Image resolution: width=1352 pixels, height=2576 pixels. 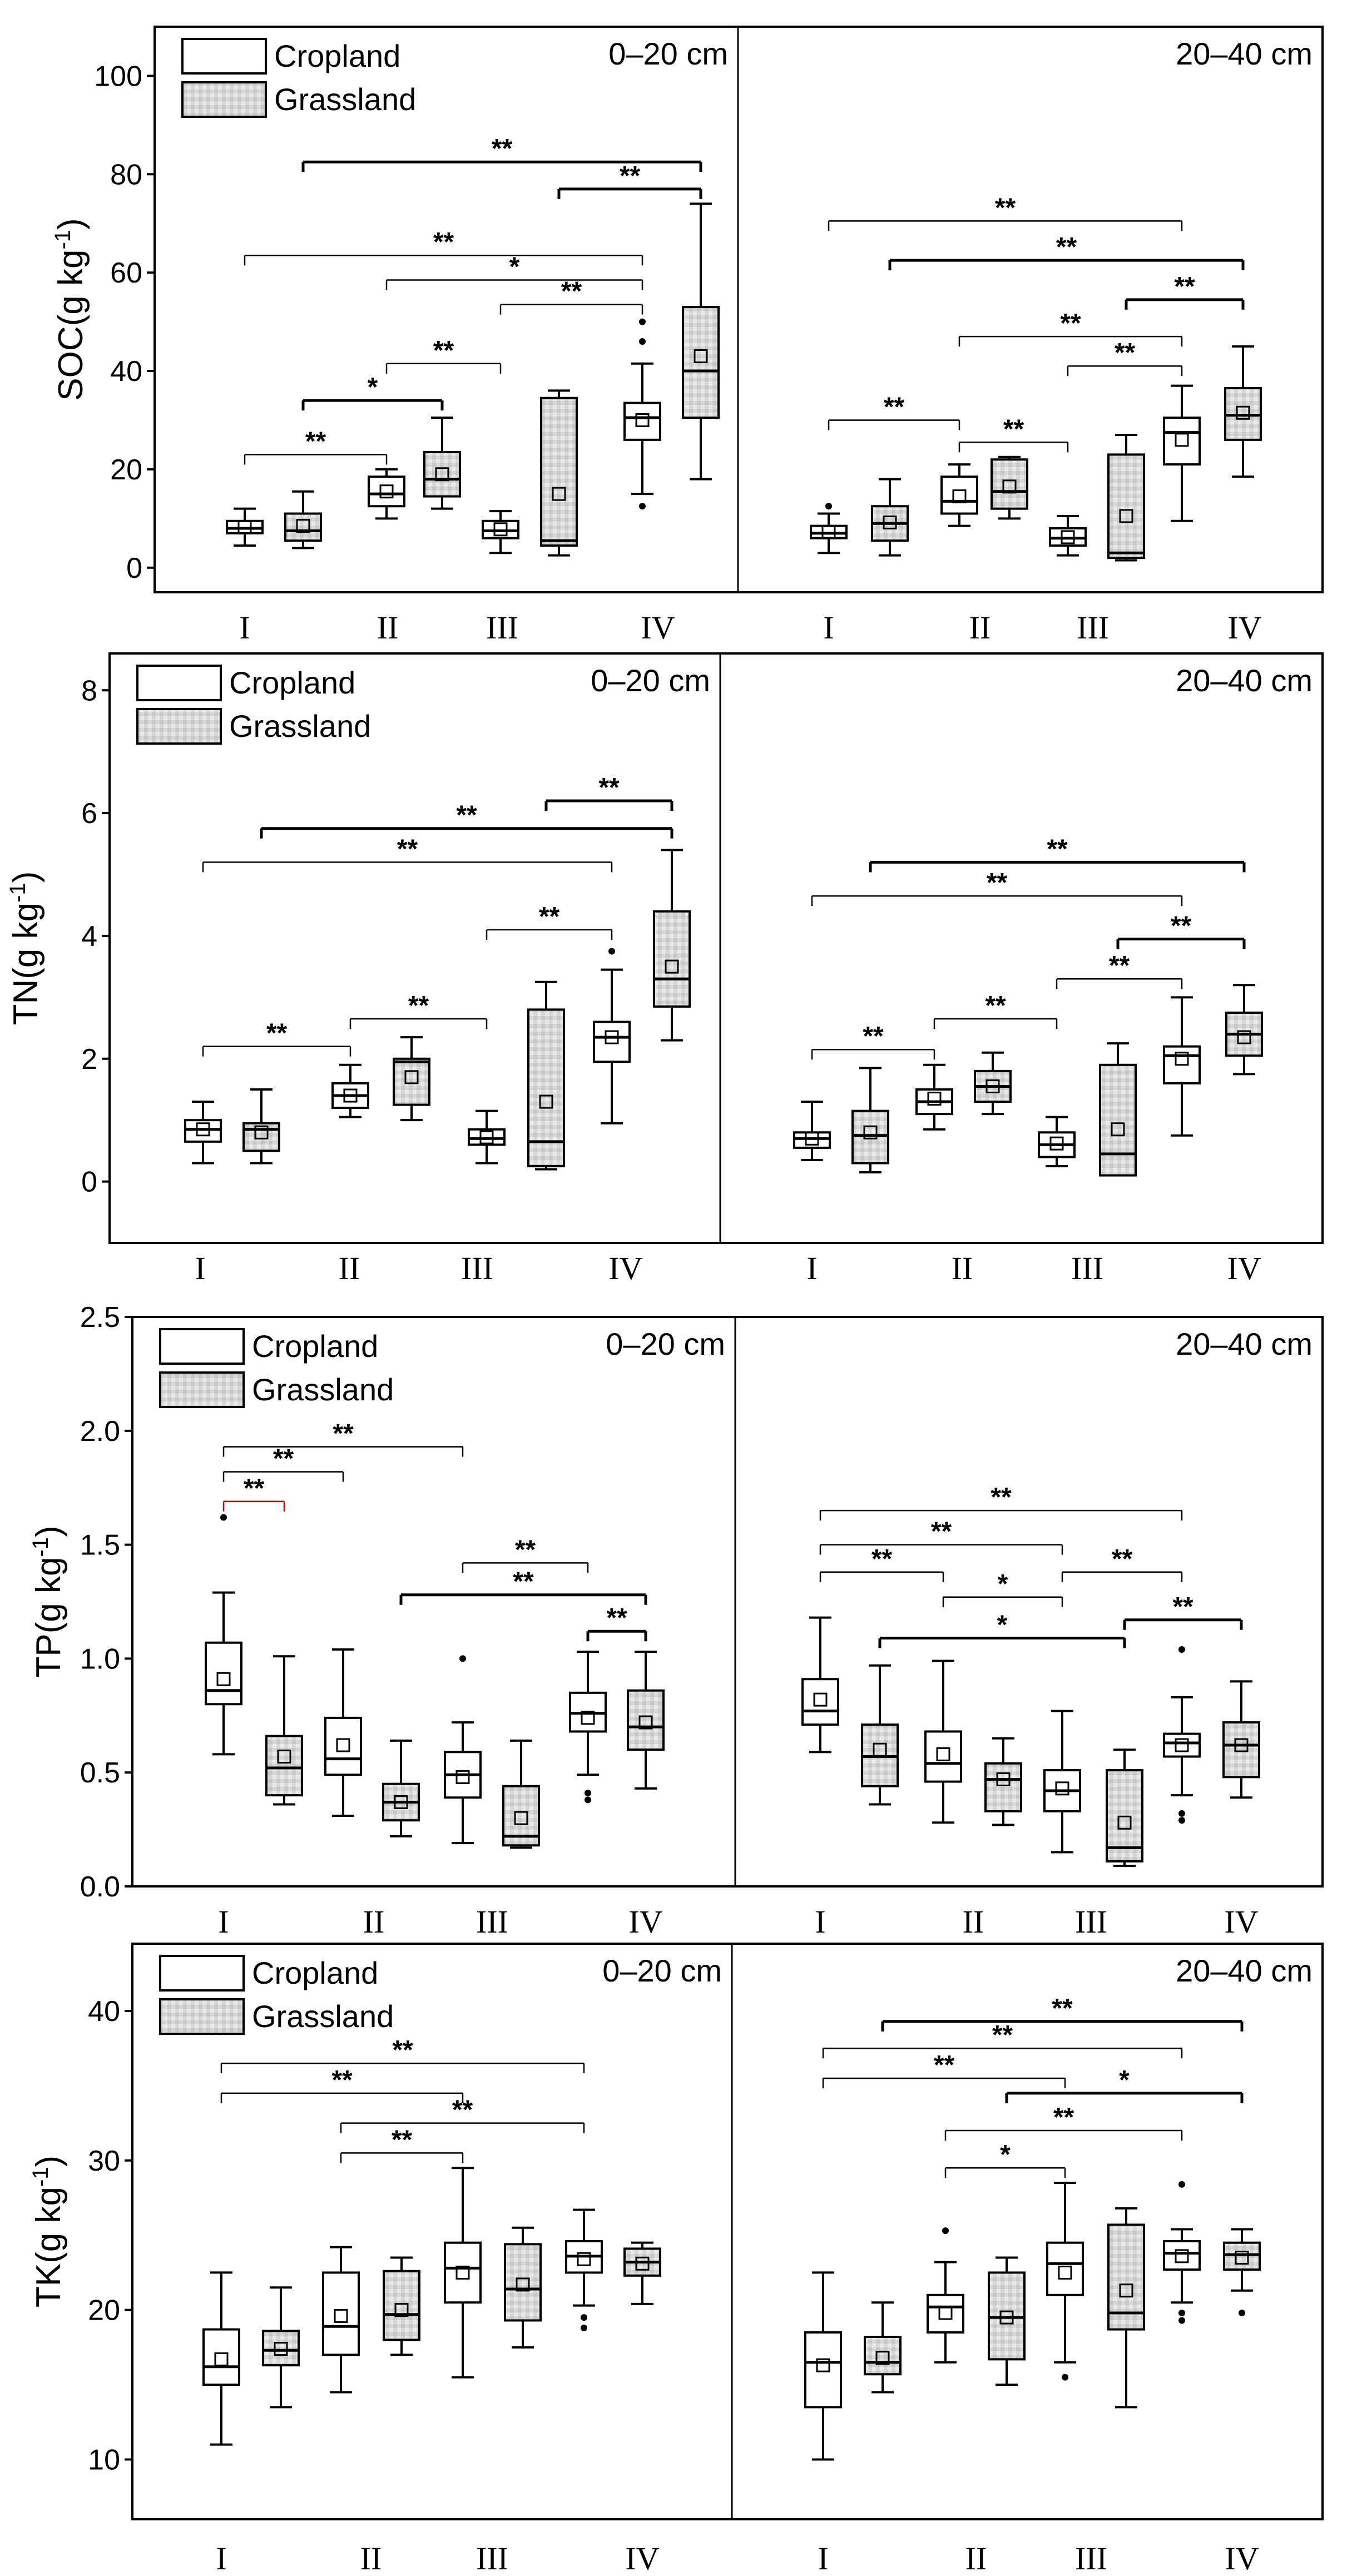 What do you see at coordinates (323, 2016) in the screenshot?
I see `legend-label-grassland: Grassland` at bounding box center [323, 2016].